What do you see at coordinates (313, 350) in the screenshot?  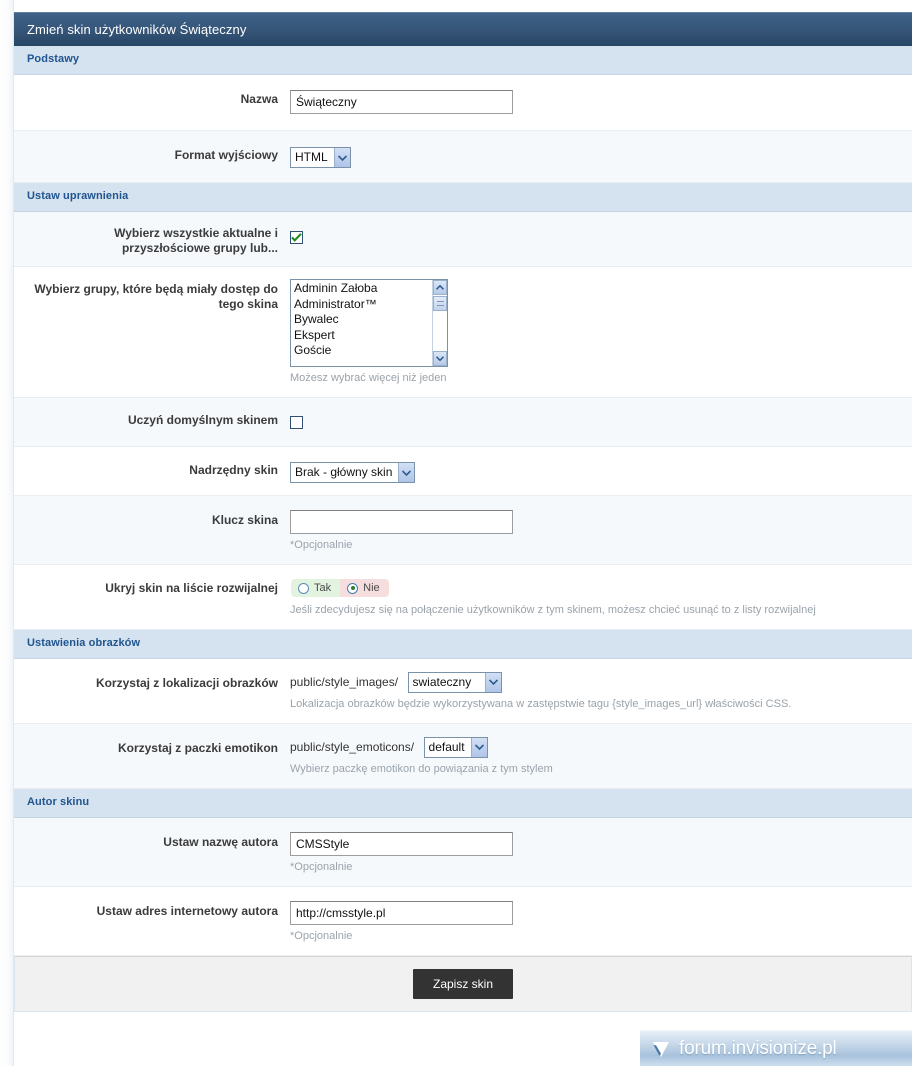 I see `list-item: Goście` at bounding box center [313, 350].